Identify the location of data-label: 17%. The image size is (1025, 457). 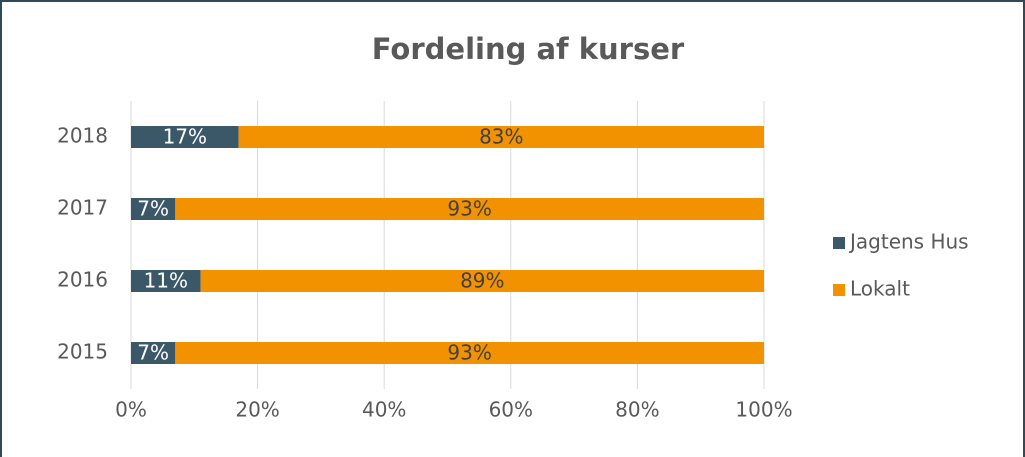
(185, 137).